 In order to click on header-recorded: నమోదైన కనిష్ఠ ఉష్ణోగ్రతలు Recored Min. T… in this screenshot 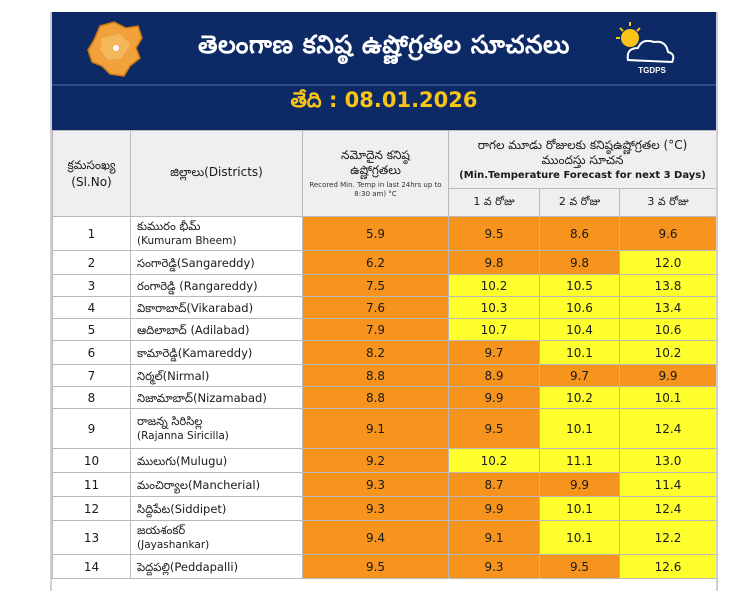, I will do `click(375, 173)`.